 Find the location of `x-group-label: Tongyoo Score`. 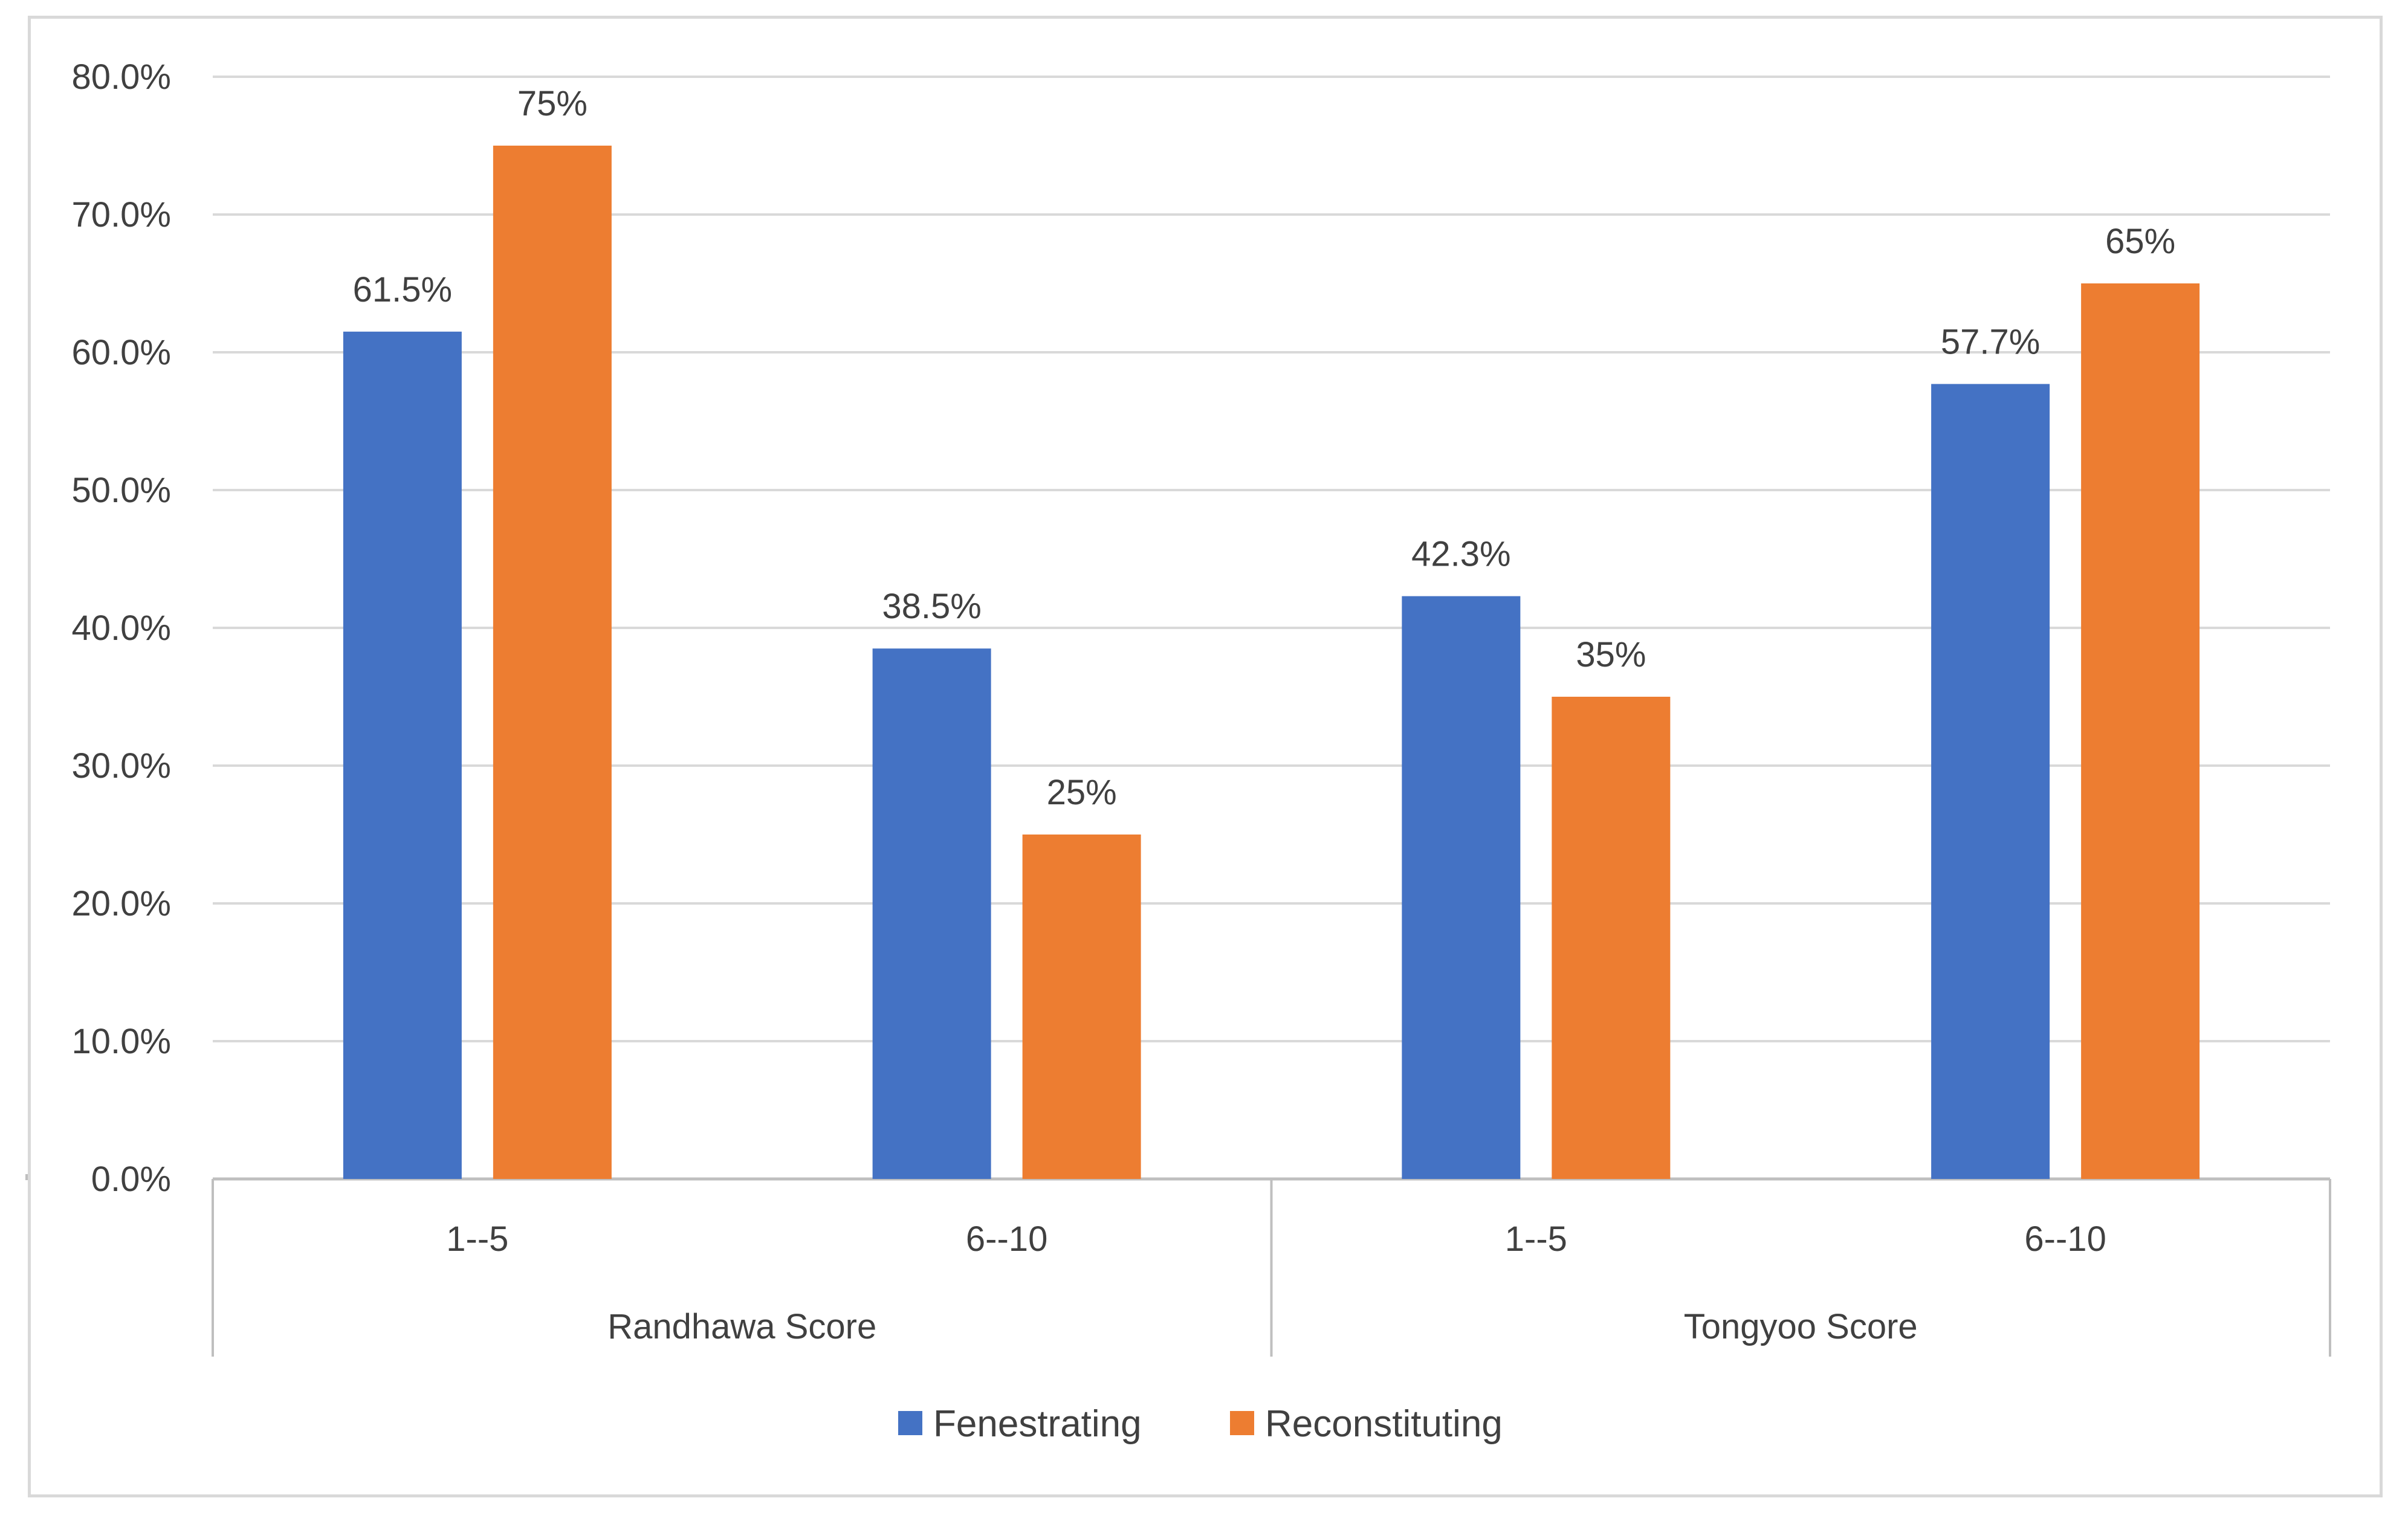

x-group-label: Tongyoo Score is located at coordinates (1801, 1326).